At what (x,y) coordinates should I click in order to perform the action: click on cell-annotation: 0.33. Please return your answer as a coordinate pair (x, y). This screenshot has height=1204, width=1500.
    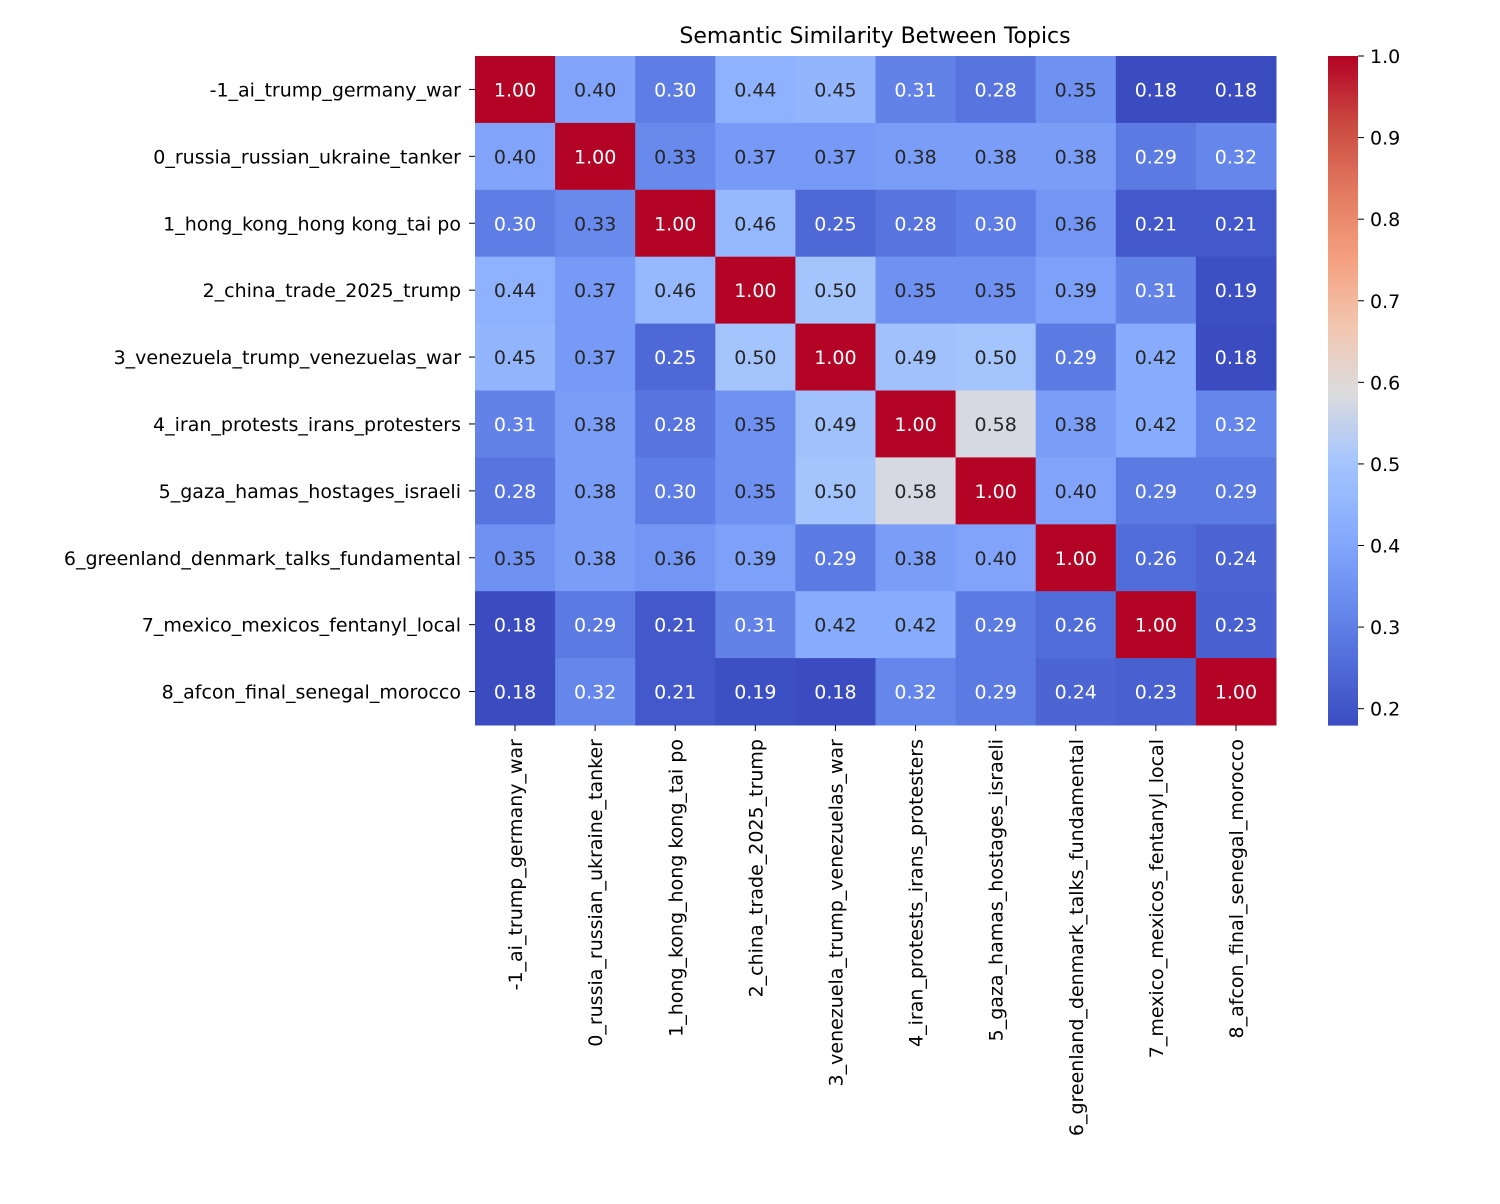
    Looking at the image, I should click on (595, 224).